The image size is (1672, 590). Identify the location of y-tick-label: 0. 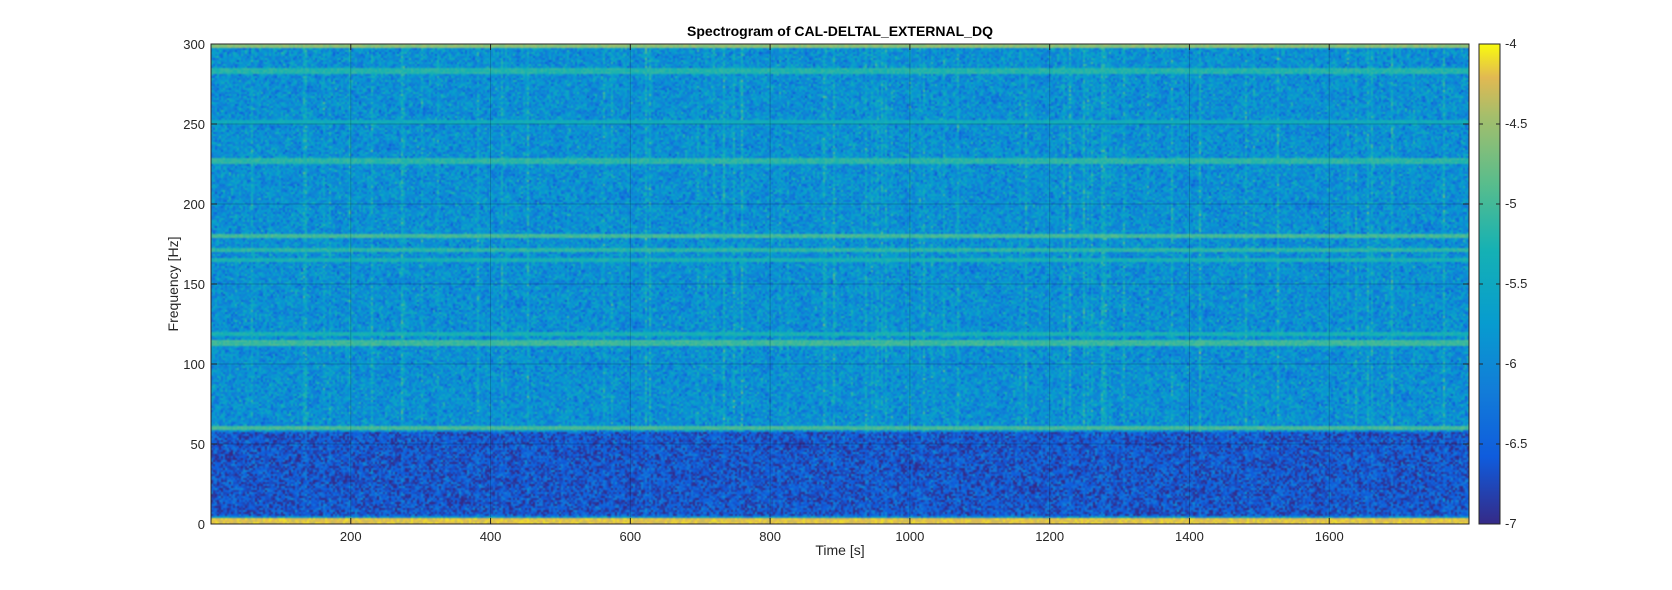
(201, 524).